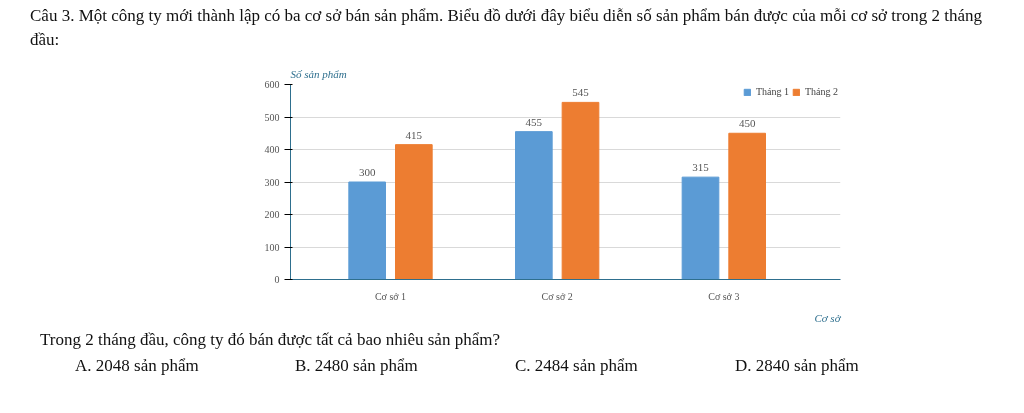  Describe the element at coordinates (270, 340) in the screenshot. I see `text: Trong 2 tháng đầu, công ty đó bán được tất cả bao nhiêu sản phẩm?` at that location.